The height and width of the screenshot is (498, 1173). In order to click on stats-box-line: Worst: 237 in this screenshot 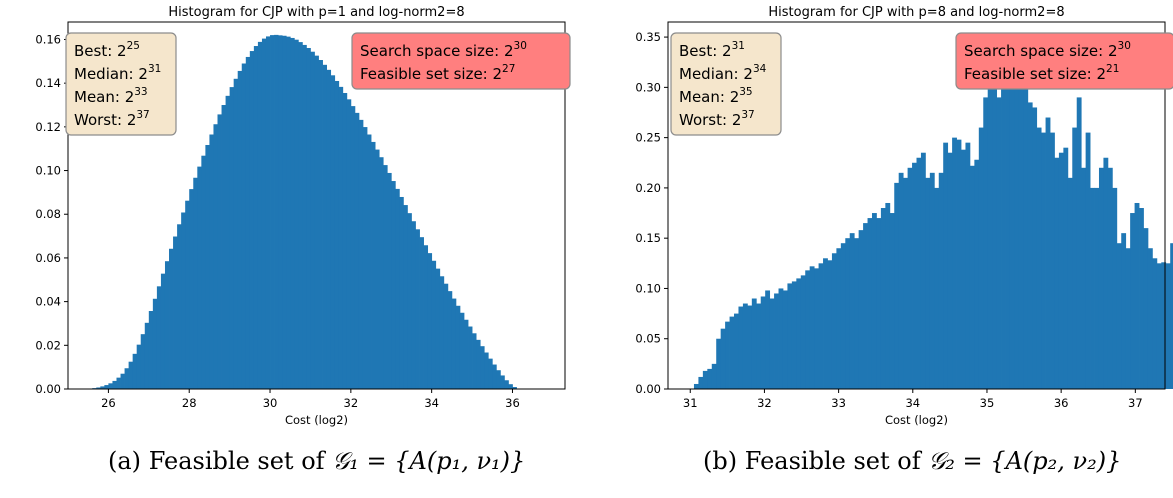, I will do `click(717, 119)`.